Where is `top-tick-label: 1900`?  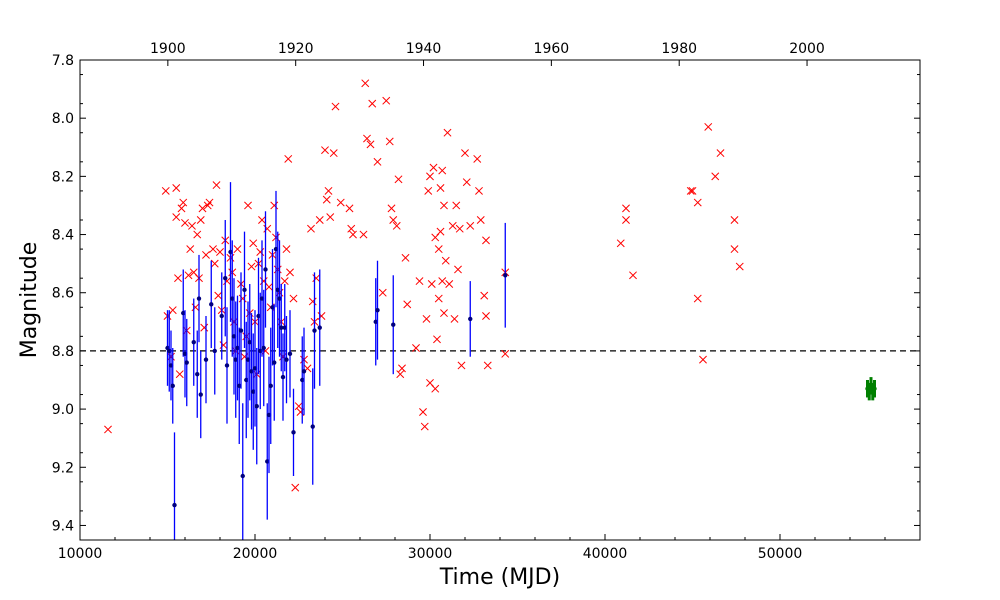 top-tick-label: 1900 is located at coordinates (168, 49).